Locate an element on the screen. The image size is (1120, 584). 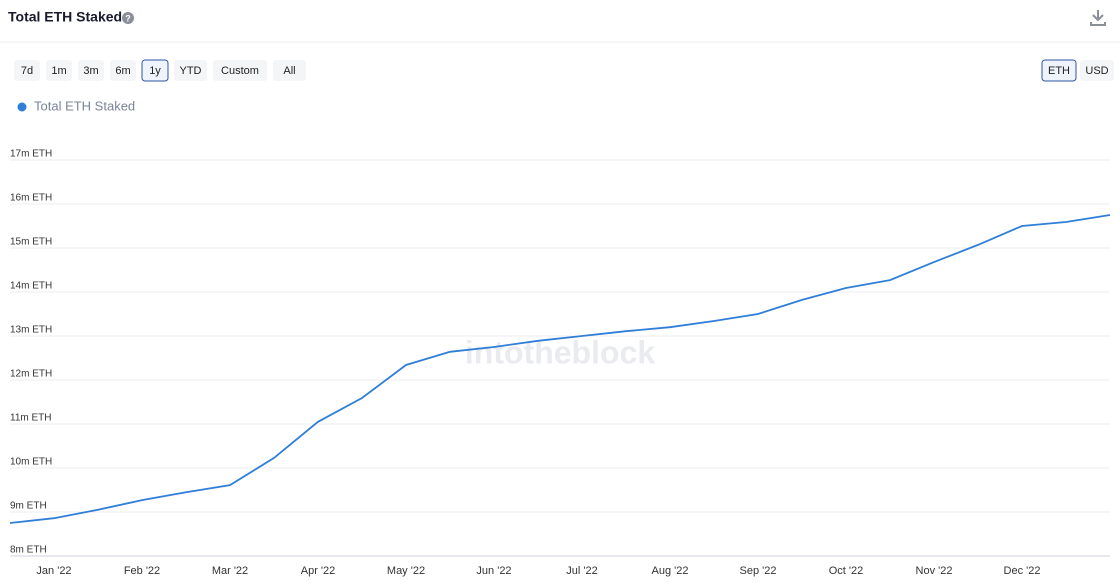
range-button: Custom is located at coordinates (240, 70).